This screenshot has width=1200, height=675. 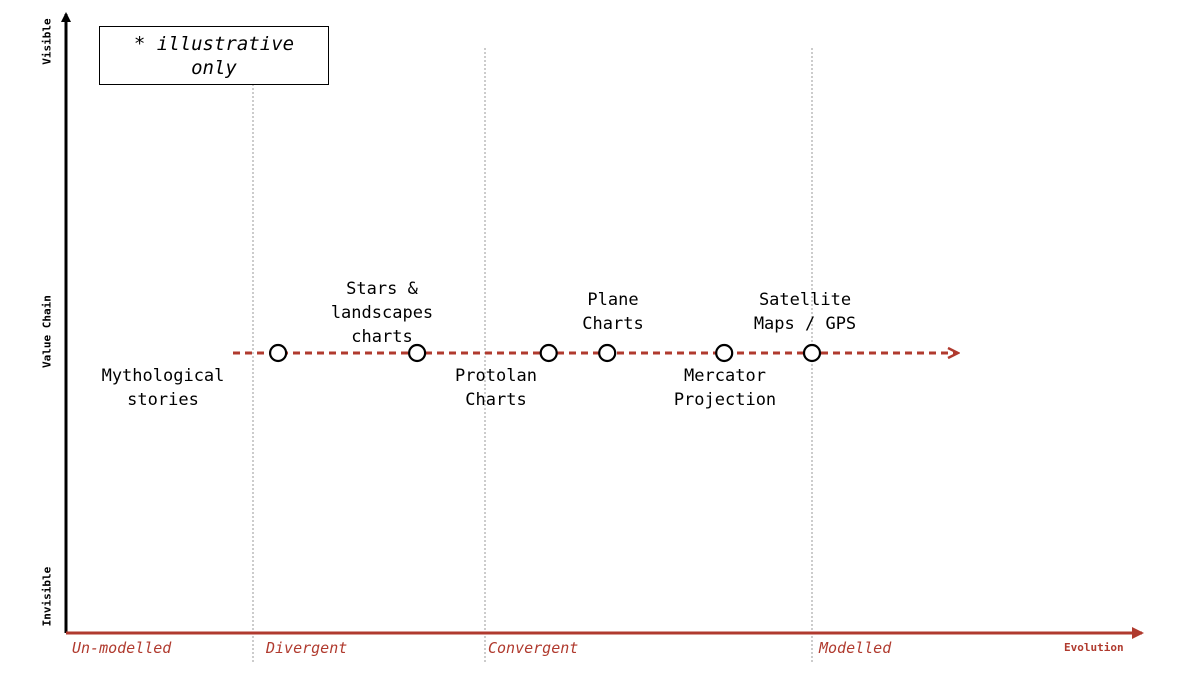 I want to click on component-label-protolan: Protolan Charts, so click(x=496, y=388).